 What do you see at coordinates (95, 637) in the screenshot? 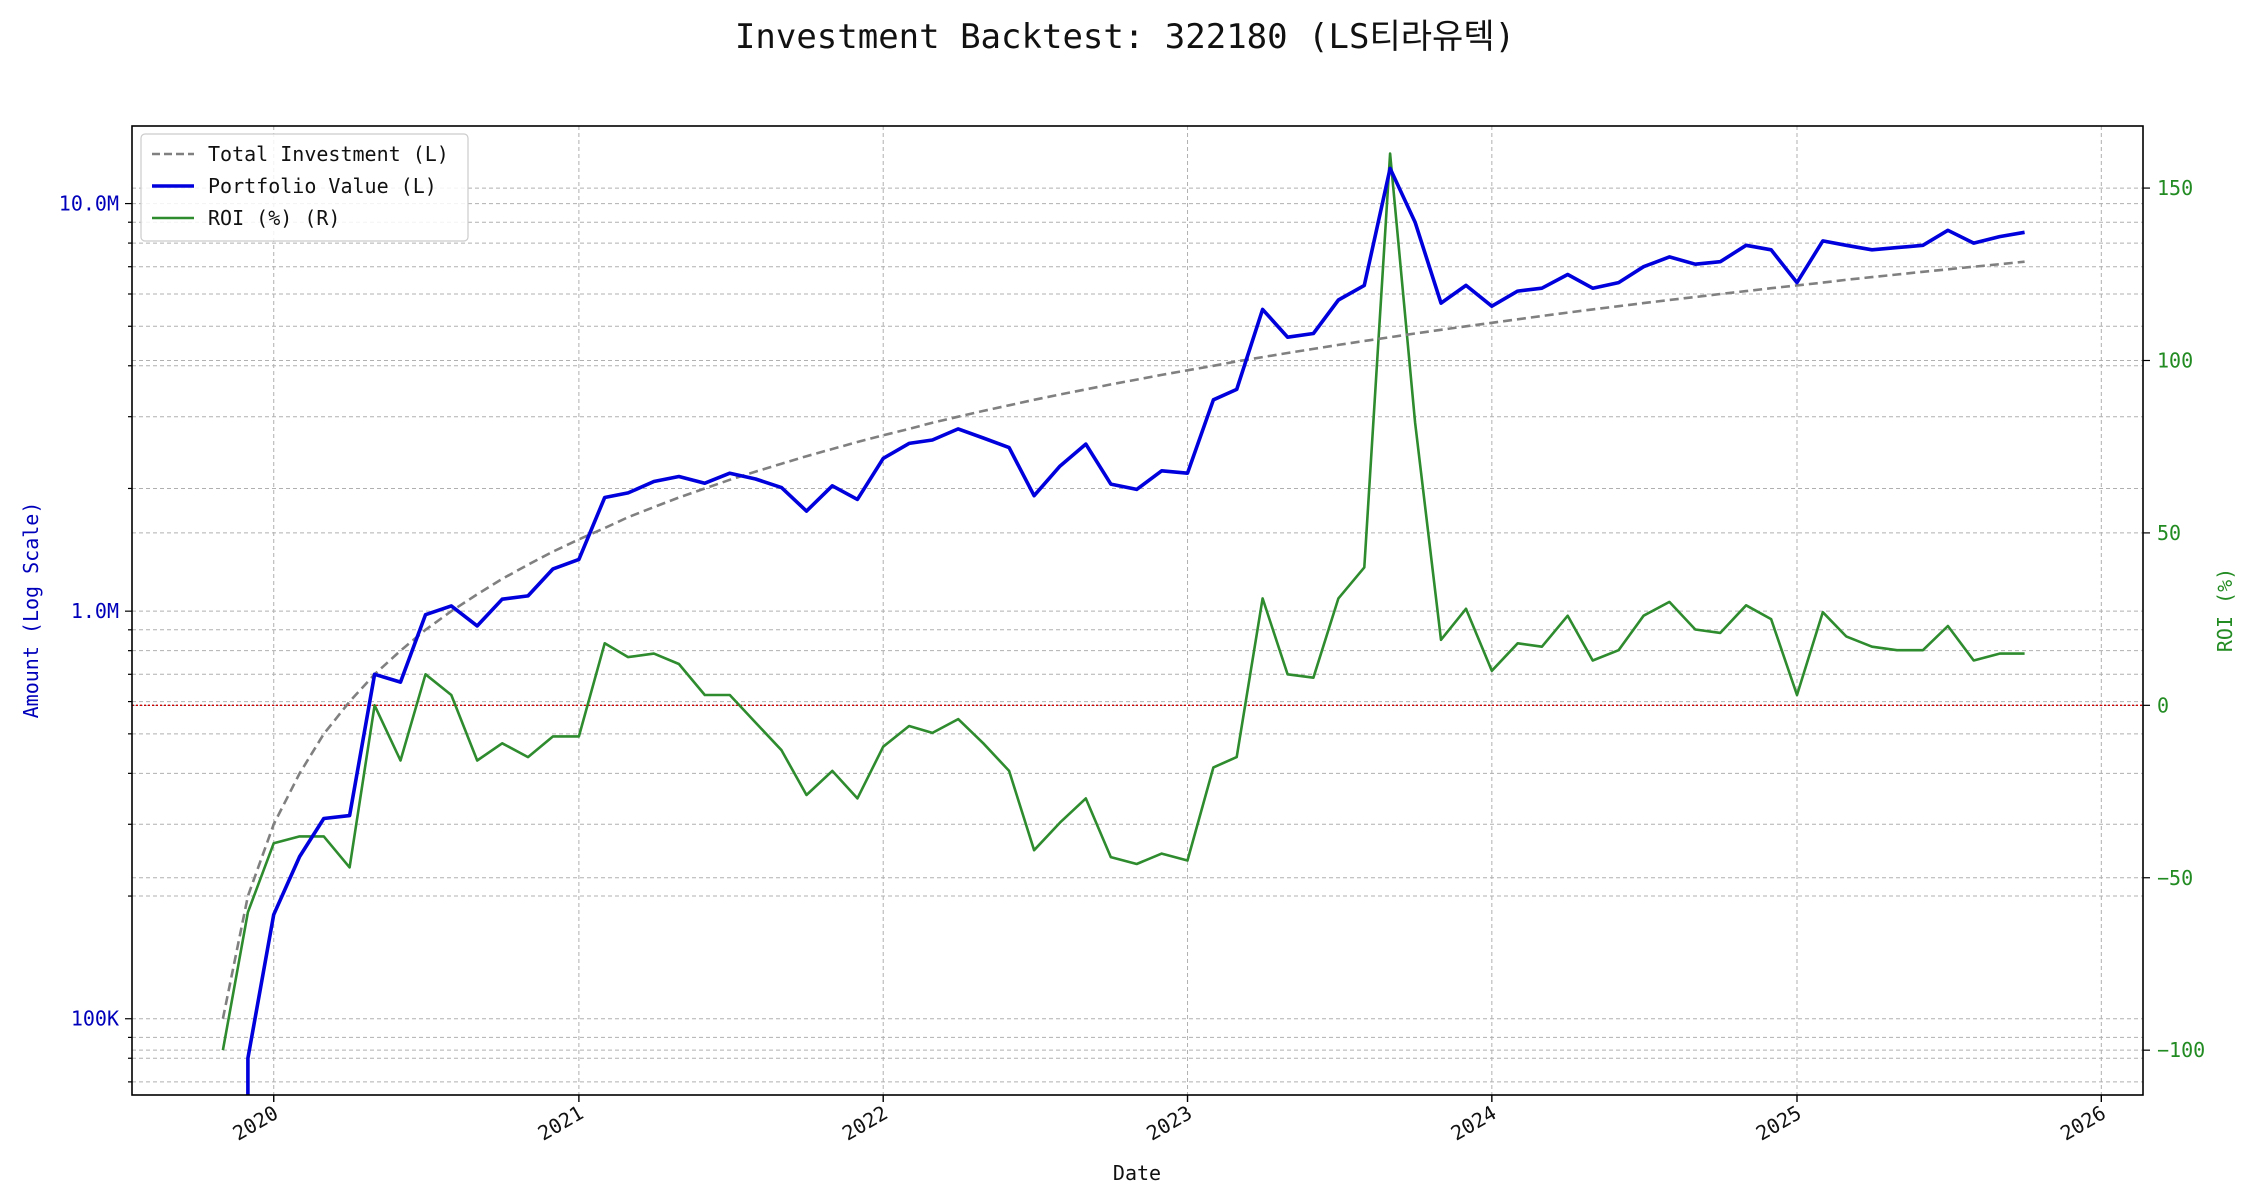
I see `left-y-axis: 100K 1.0M 10.0M` at bounding box center [95, 637].